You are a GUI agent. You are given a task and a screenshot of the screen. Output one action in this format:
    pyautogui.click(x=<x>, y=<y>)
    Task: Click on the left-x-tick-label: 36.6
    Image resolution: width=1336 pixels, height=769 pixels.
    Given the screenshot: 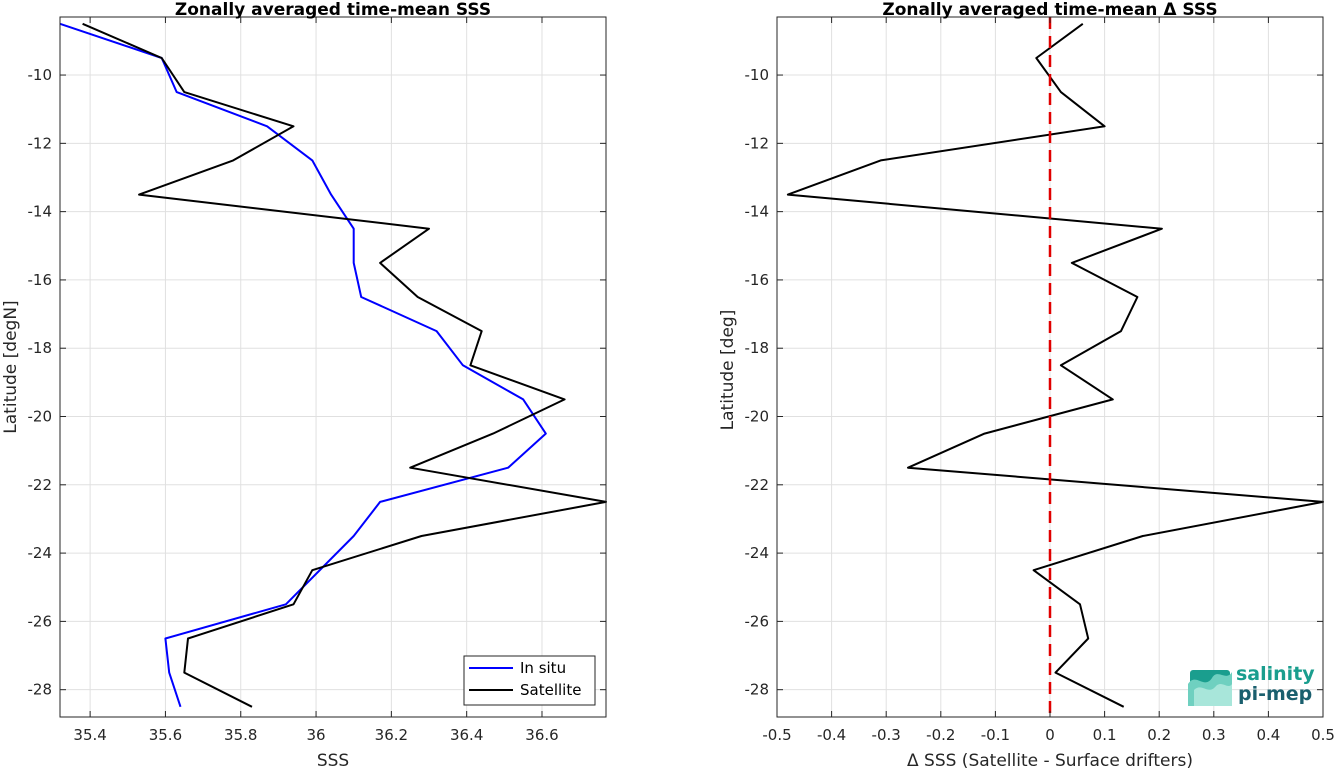 What is the action you would take?
    pyautogui.click(x=541, y=735)
    